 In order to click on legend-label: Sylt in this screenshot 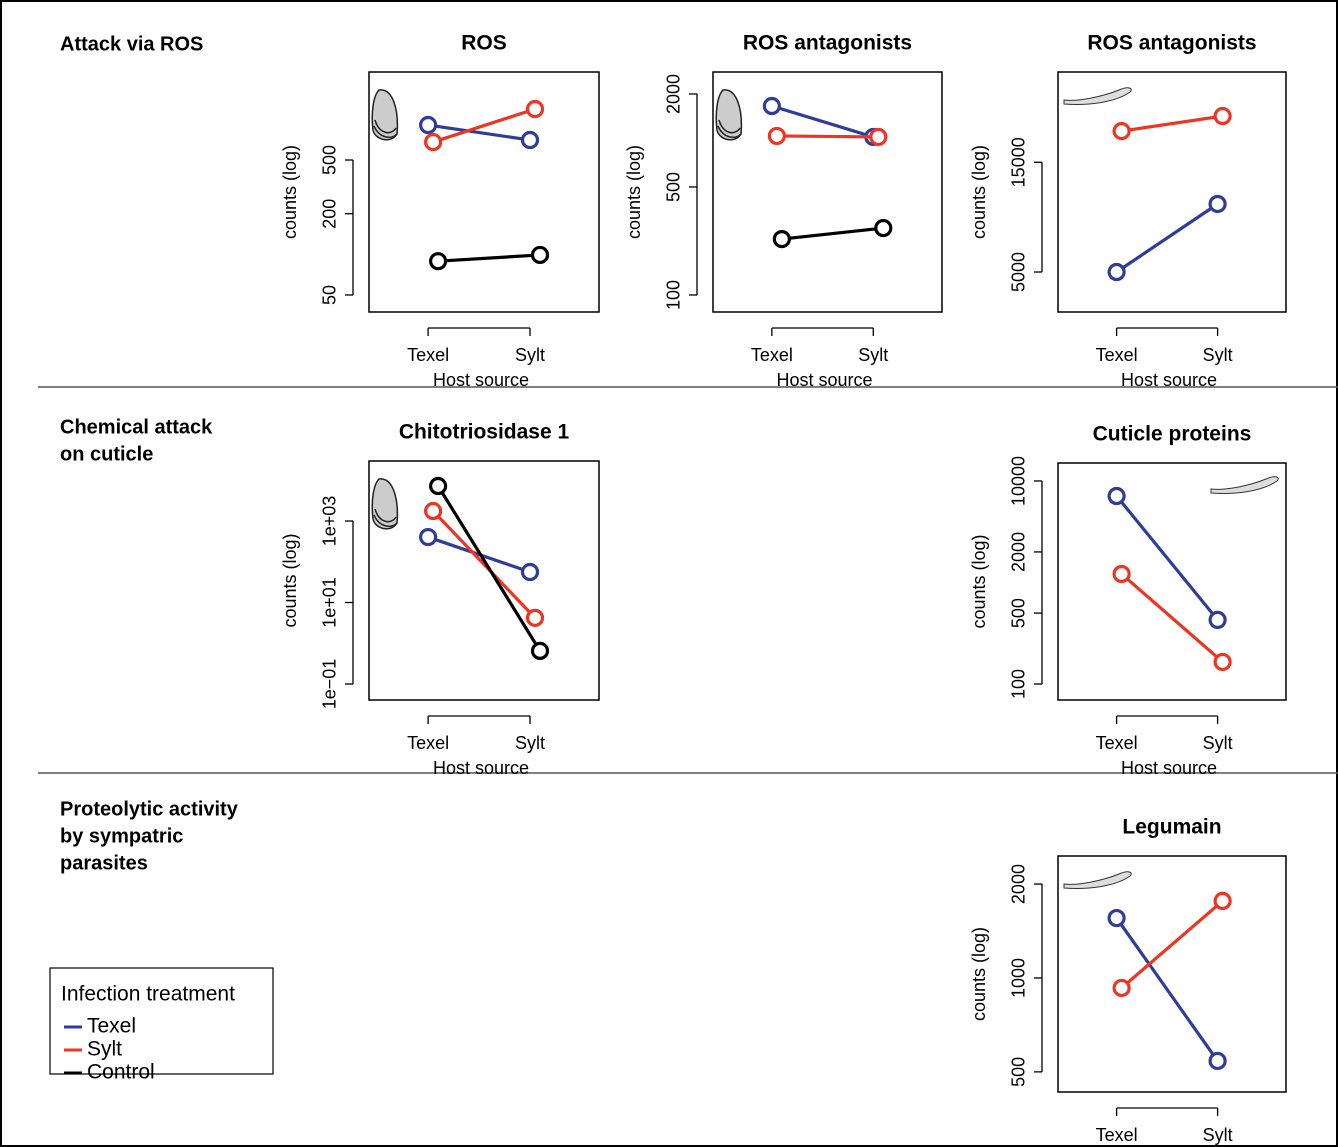, I will do `click(104, 1049)`.